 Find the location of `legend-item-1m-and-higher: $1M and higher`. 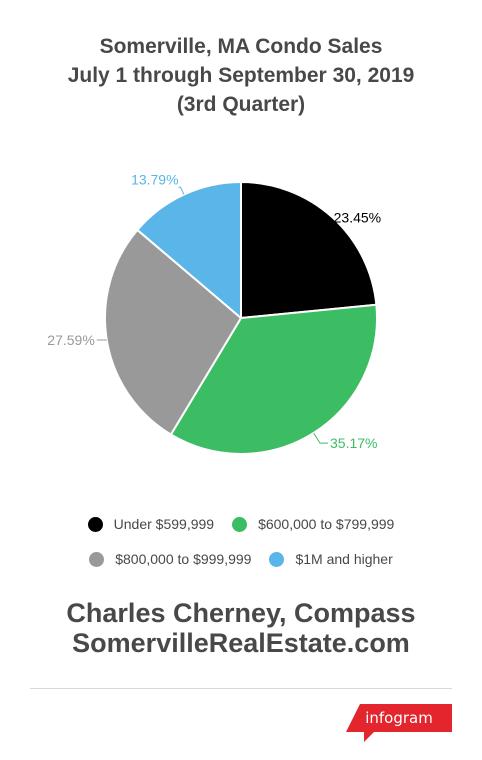

legend-item-1m-and-higher: $1M and higher is located at coordinates (331, 559).